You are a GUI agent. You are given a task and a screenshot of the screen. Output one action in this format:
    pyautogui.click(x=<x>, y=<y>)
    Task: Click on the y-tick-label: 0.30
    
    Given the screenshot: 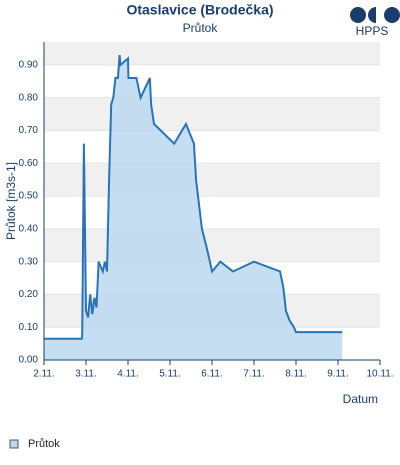 What is the action you would take?
    pyautogui.click(x=29, y=261)
    